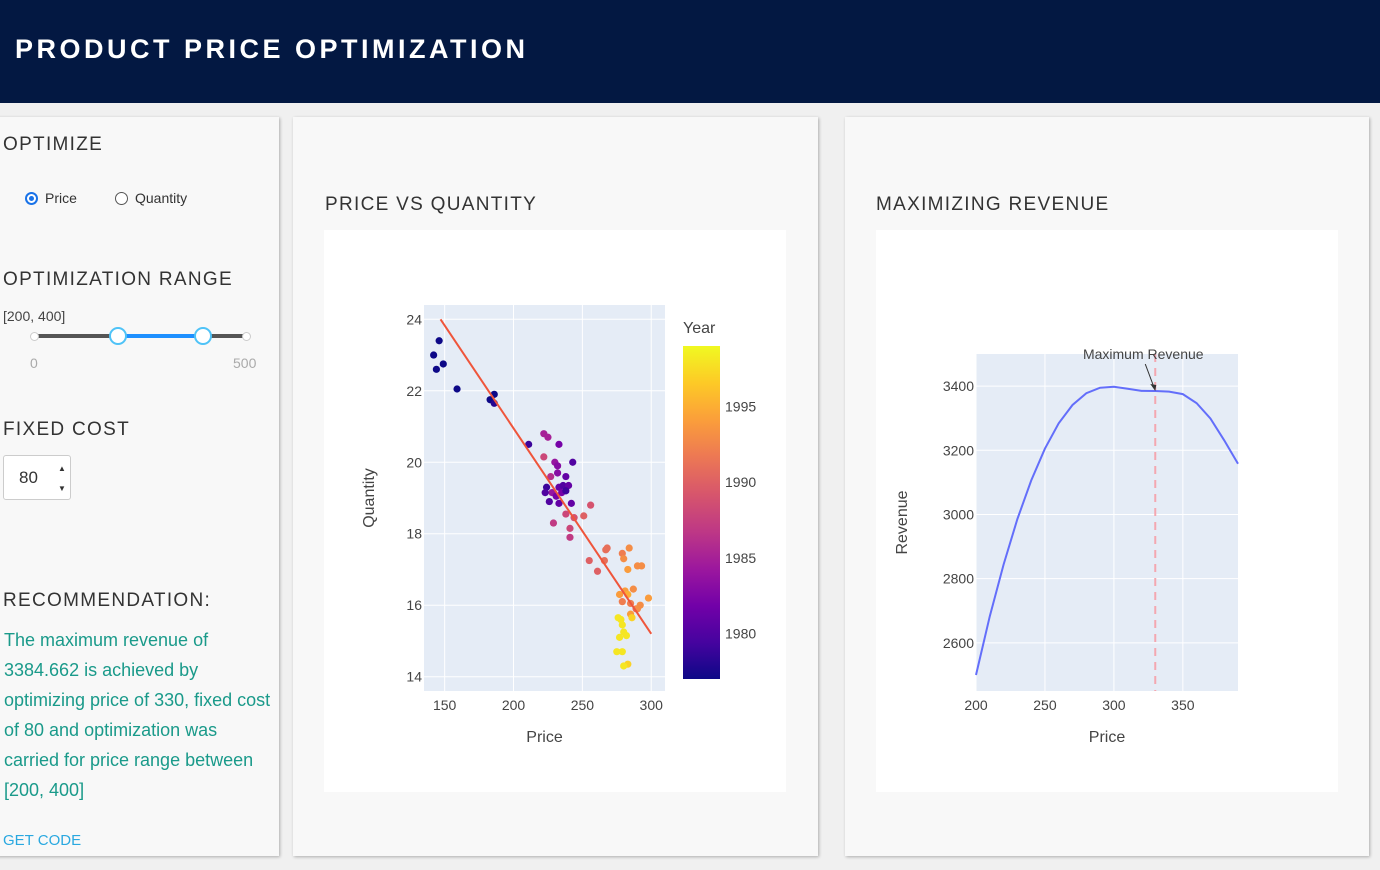 The image size is (1380, 870). Describe the element at coordinates (61, 198) in the screenshot. I see `radio-price-label: Price` at that location.